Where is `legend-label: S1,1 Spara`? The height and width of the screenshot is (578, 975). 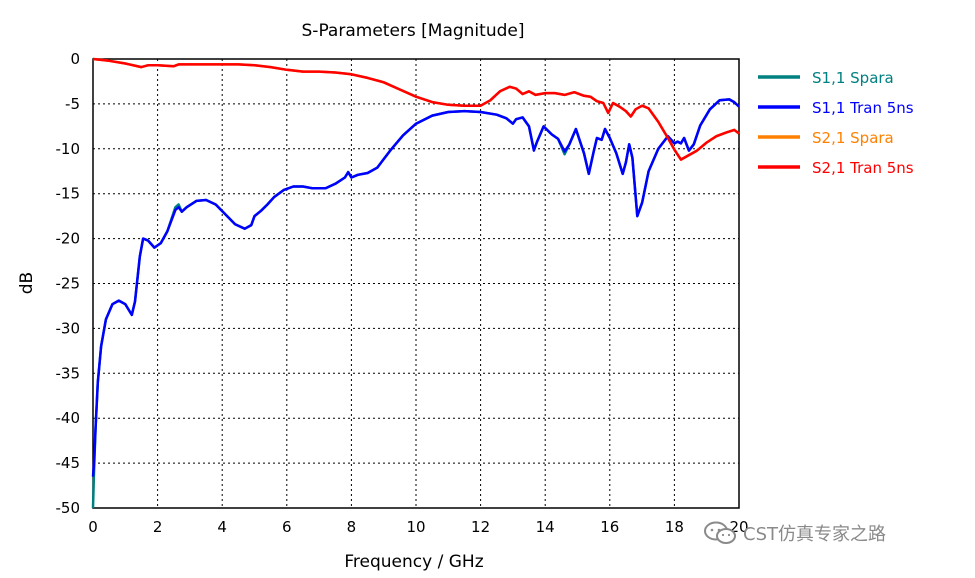
legend-label: S1,1 Spara is located at coordinates (853, 78).